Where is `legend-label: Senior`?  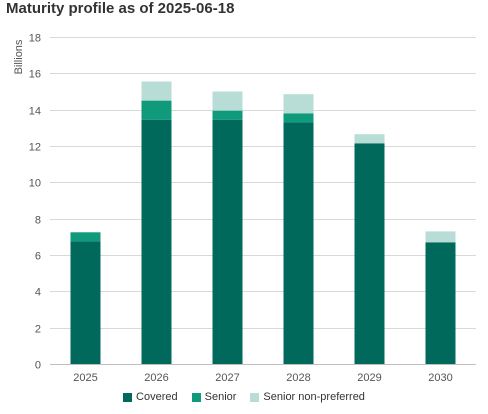
legend-label: Senior is located at coordinates (220, 397).